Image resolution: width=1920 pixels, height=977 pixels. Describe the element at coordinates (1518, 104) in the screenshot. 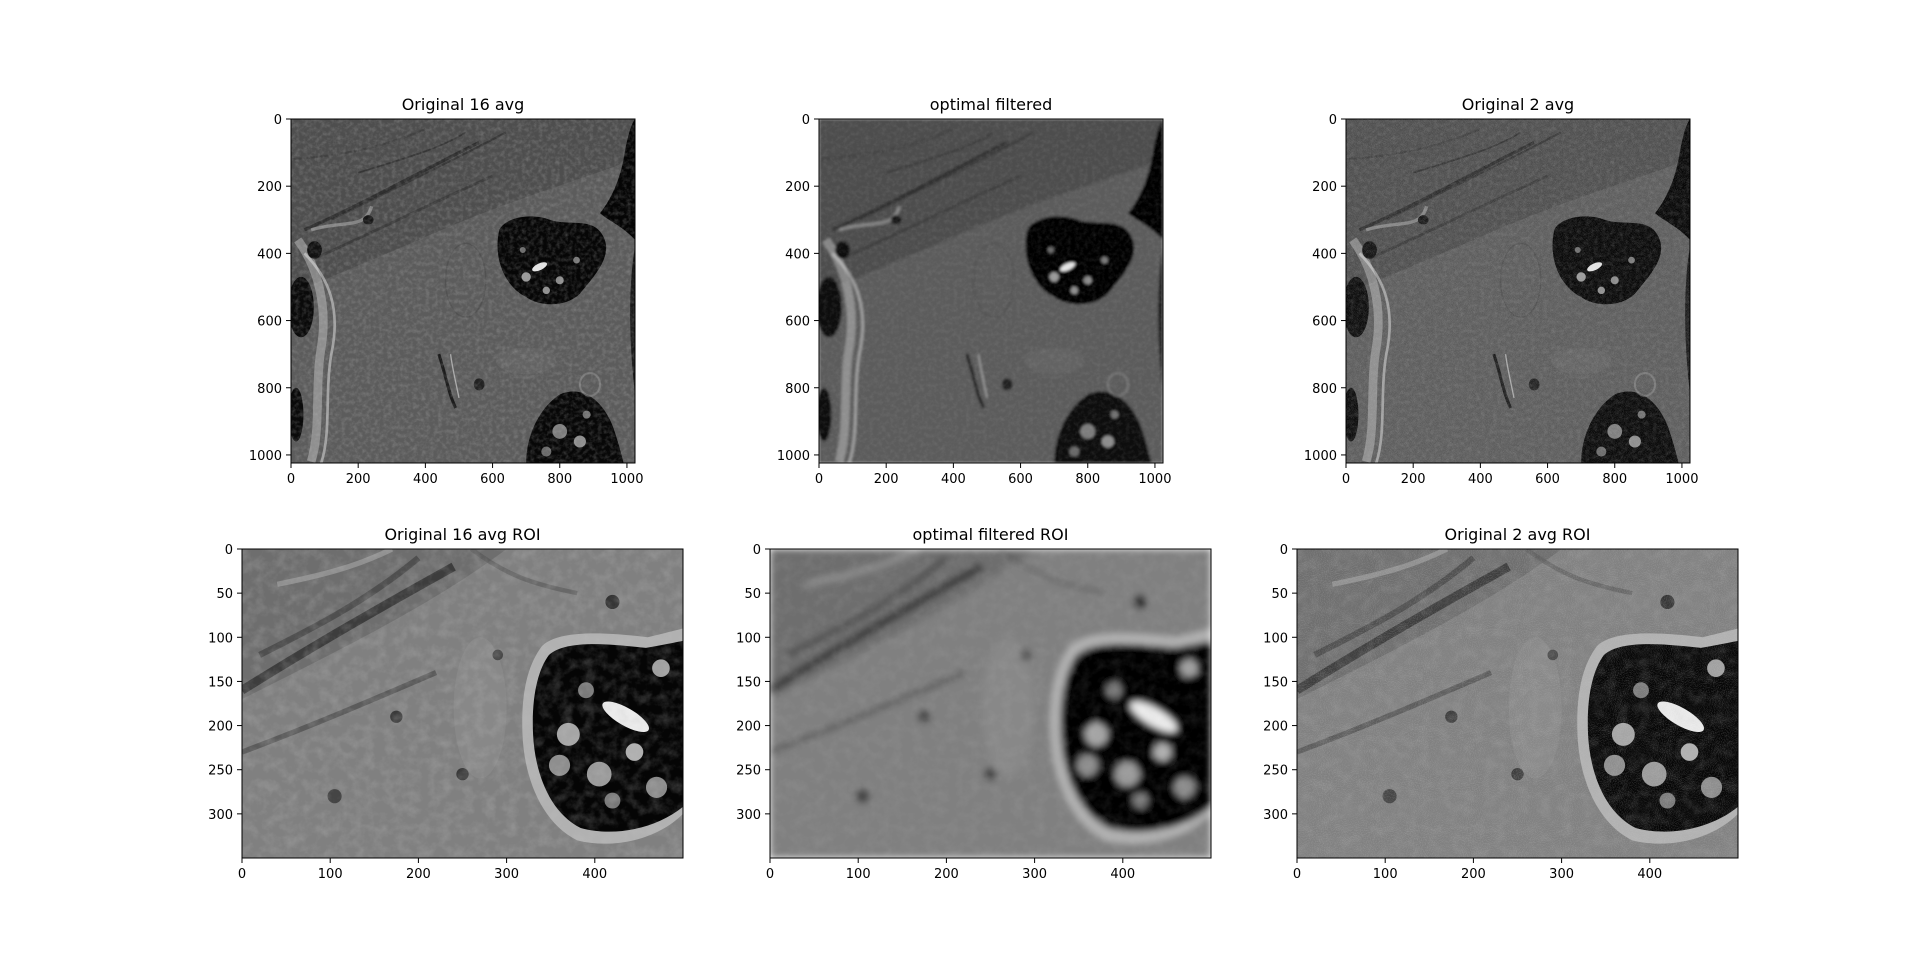

I see `panel-title: Original 2 avg` at that location.